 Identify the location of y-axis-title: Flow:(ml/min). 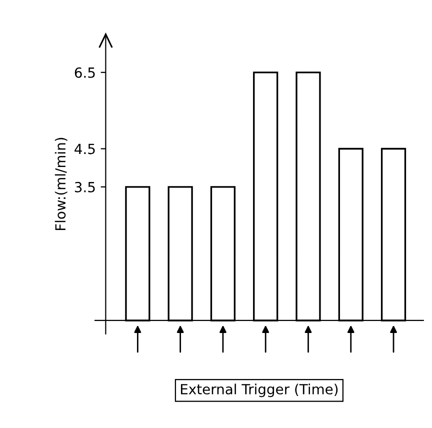
(61, 184).